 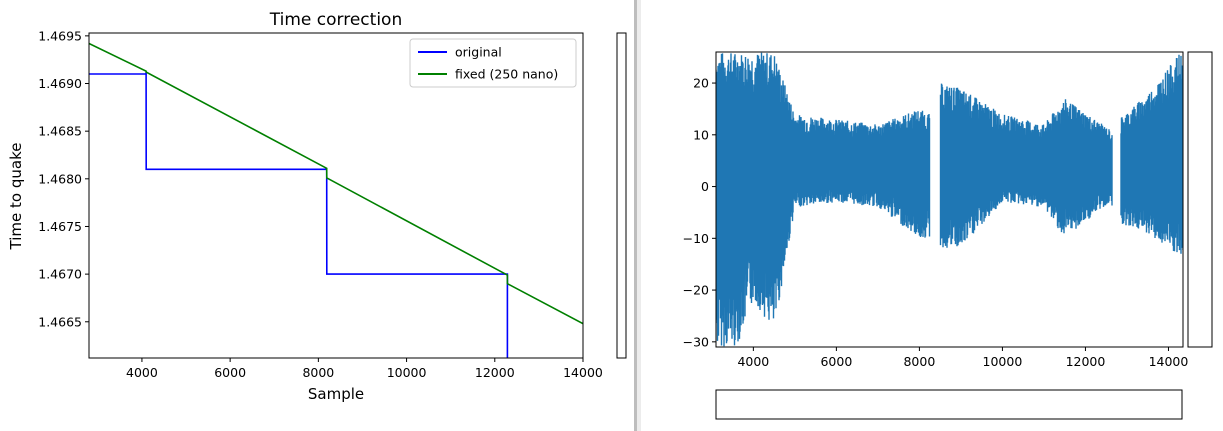 I want to click on y-tick-label: 1.4690, so click(x=60, y=83).